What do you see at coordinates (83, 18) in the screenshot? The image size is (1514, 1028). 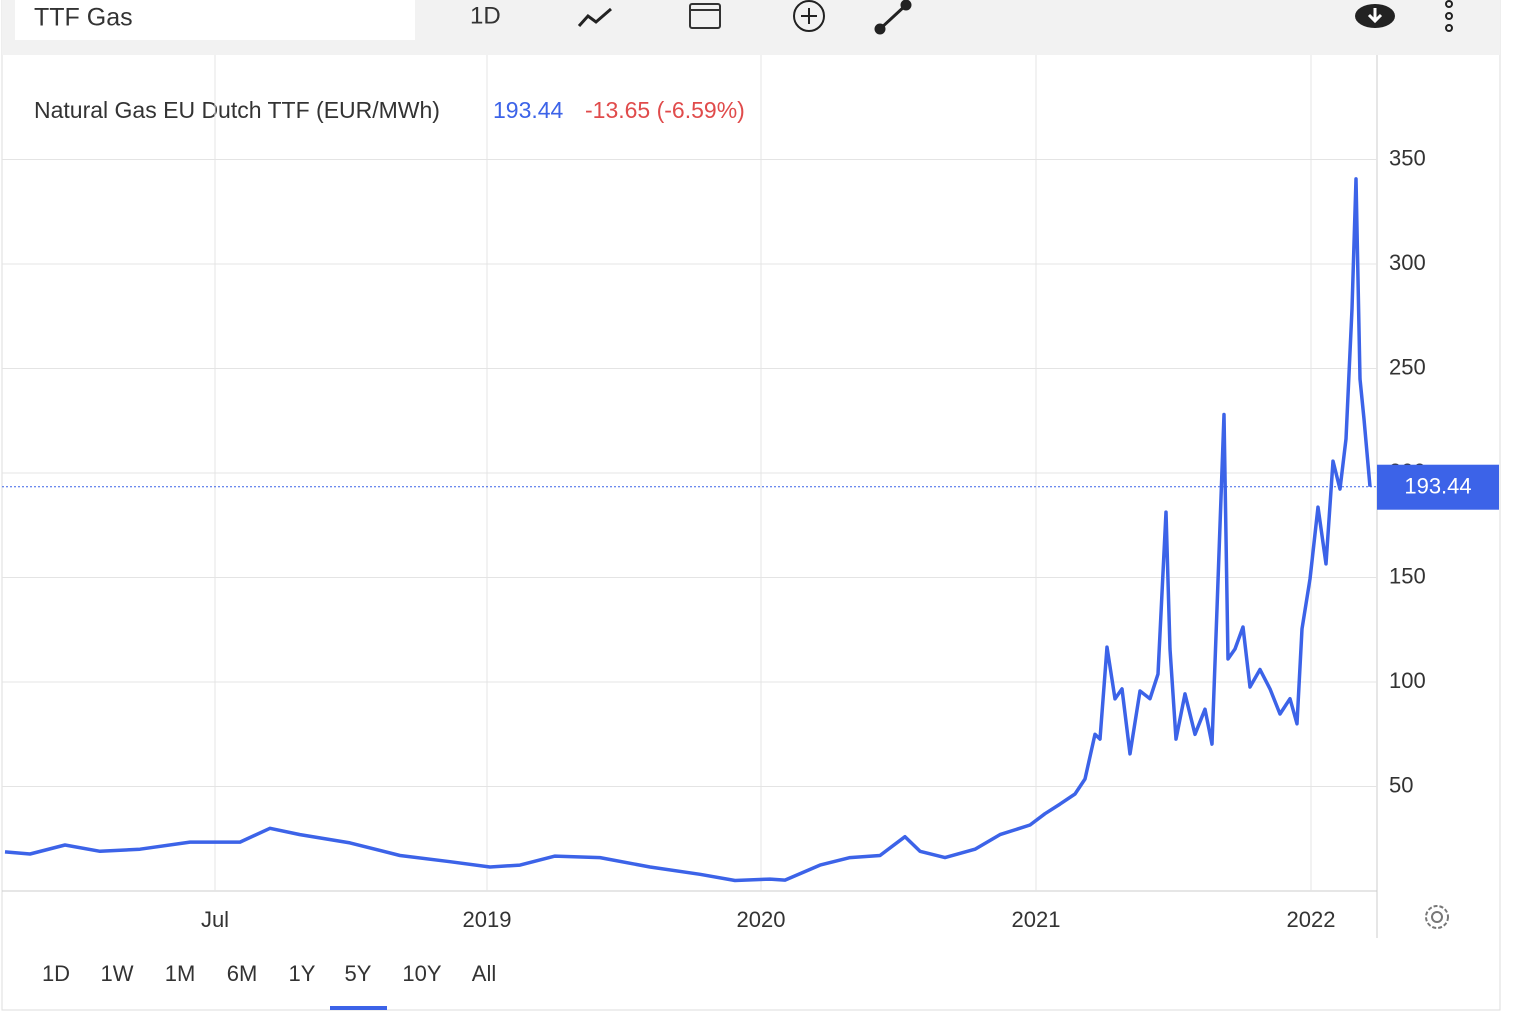 I see `symbol: TTF Gas` at bounding box center [83, 18].